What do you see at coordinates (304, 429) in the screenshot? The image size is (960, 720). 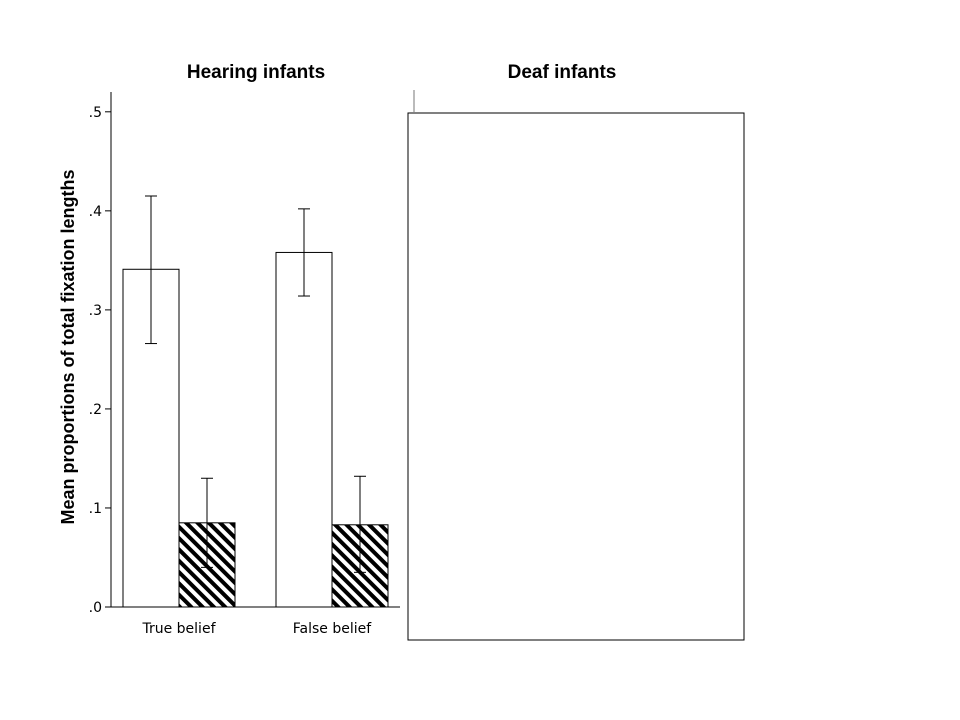 I see `bar-plain` at bounding box center [304, 429].